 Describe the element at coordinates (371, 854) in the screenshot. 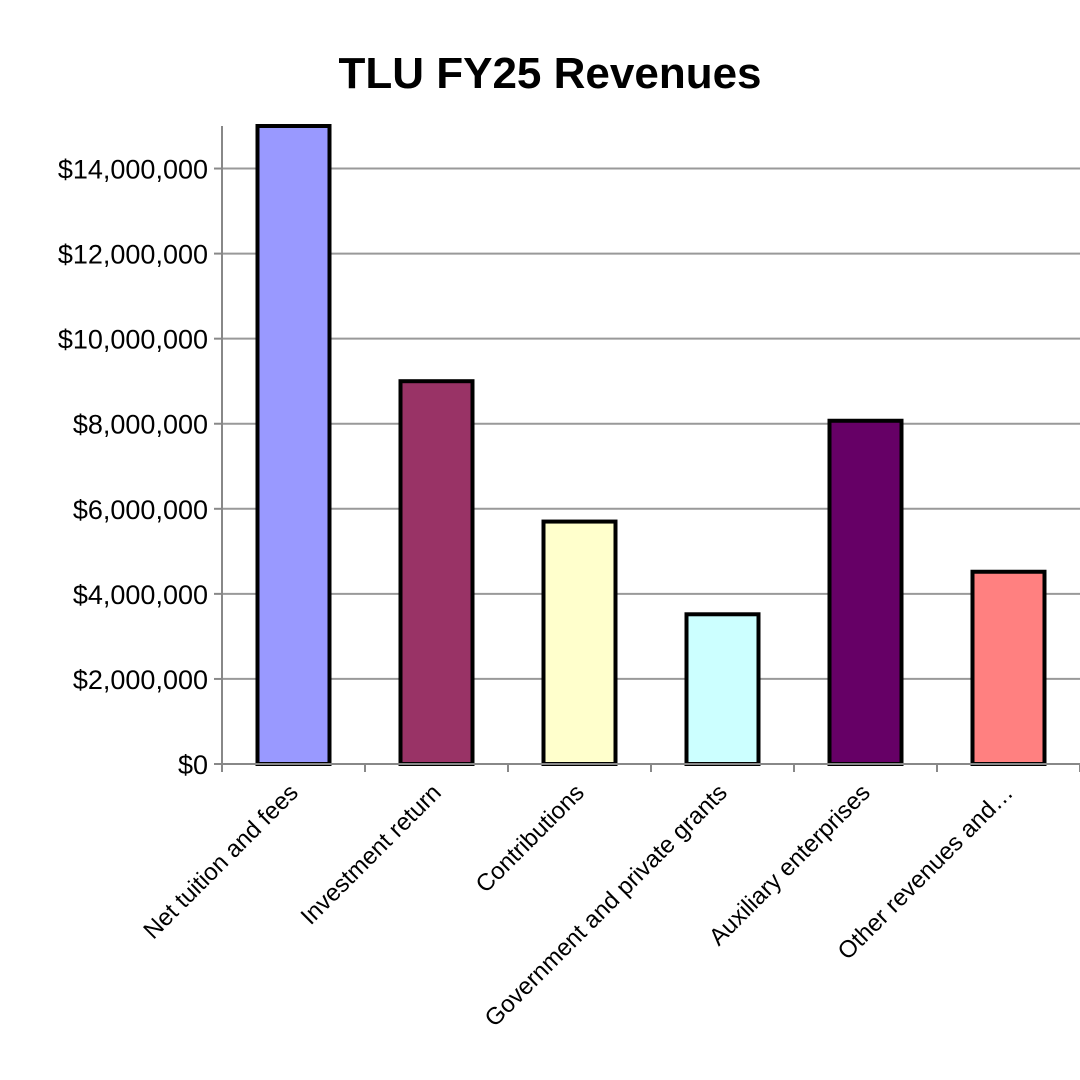

I see `x-tick-label: Investment return` at that location.